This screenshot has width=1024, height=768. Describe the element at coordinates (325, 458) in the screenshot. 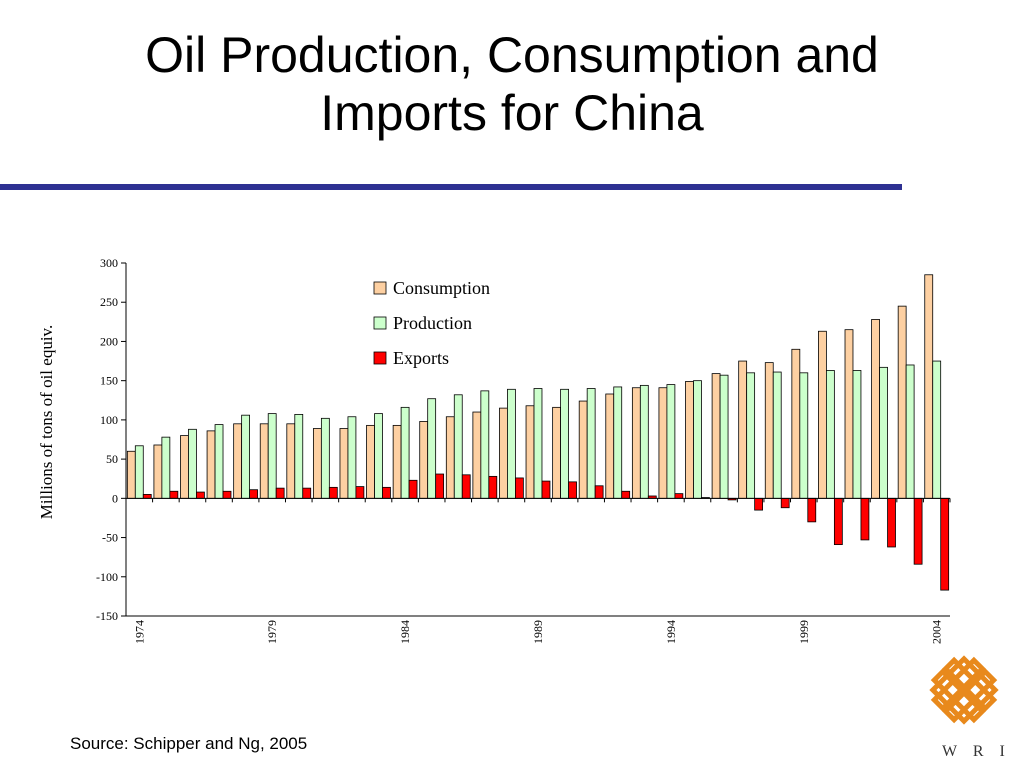

I see `bar-production-1981` at that location.